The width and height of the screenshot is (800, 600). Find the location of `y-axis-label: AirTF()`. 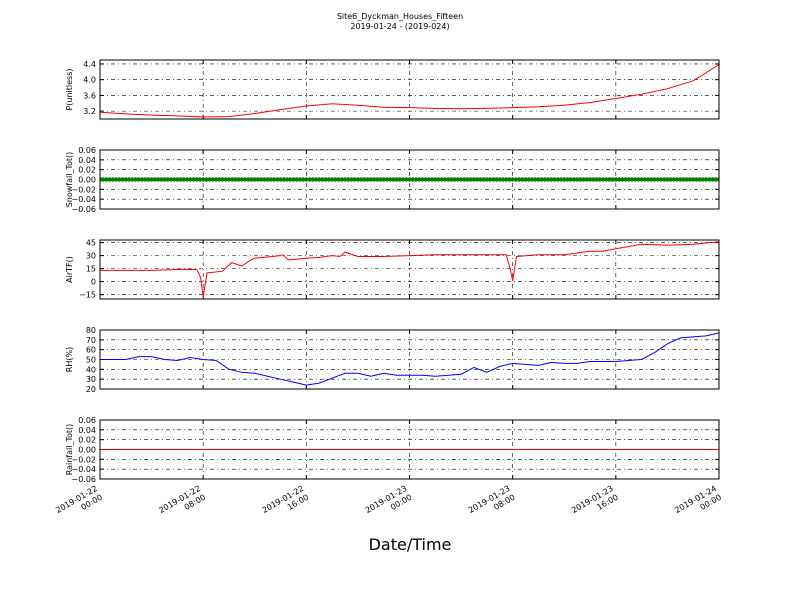

y-axis-label: AirTF() is located at coordinates (69, 269).